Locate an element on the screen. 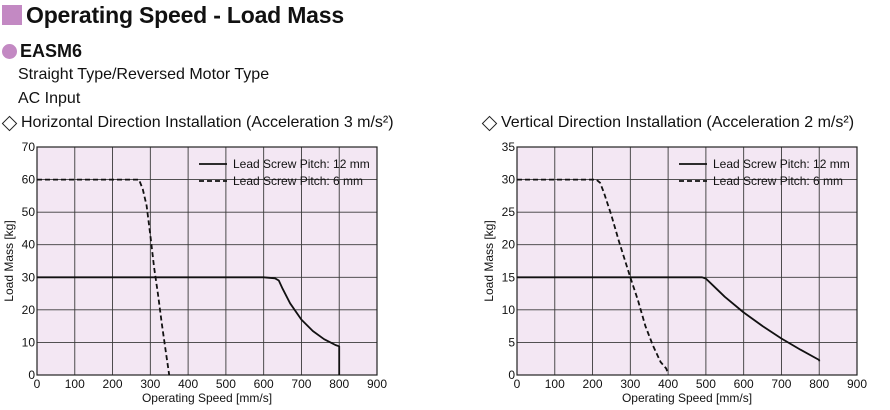  chart1-x-tick-label: 300 is located at coordinates (630, 384).